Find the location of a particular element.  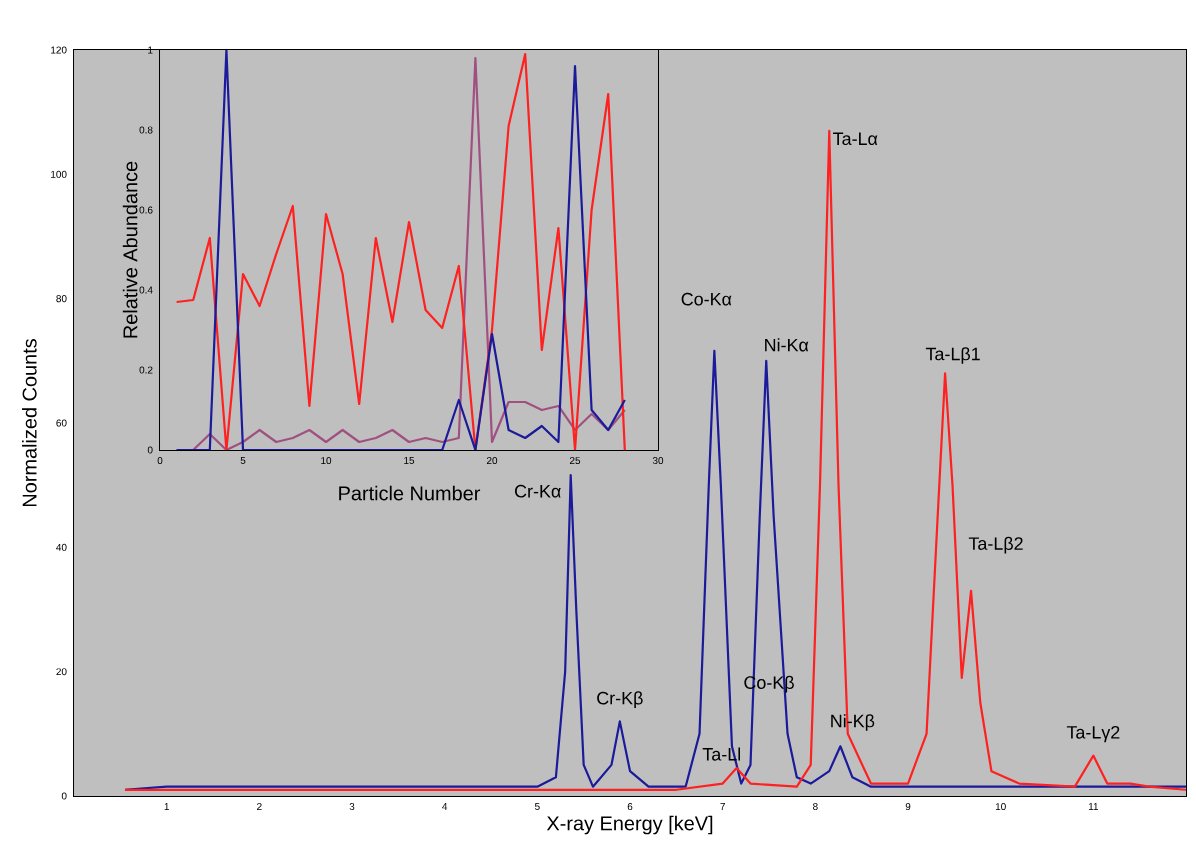

x-axis-title: Particle Number is located at coordinates (410, 493).